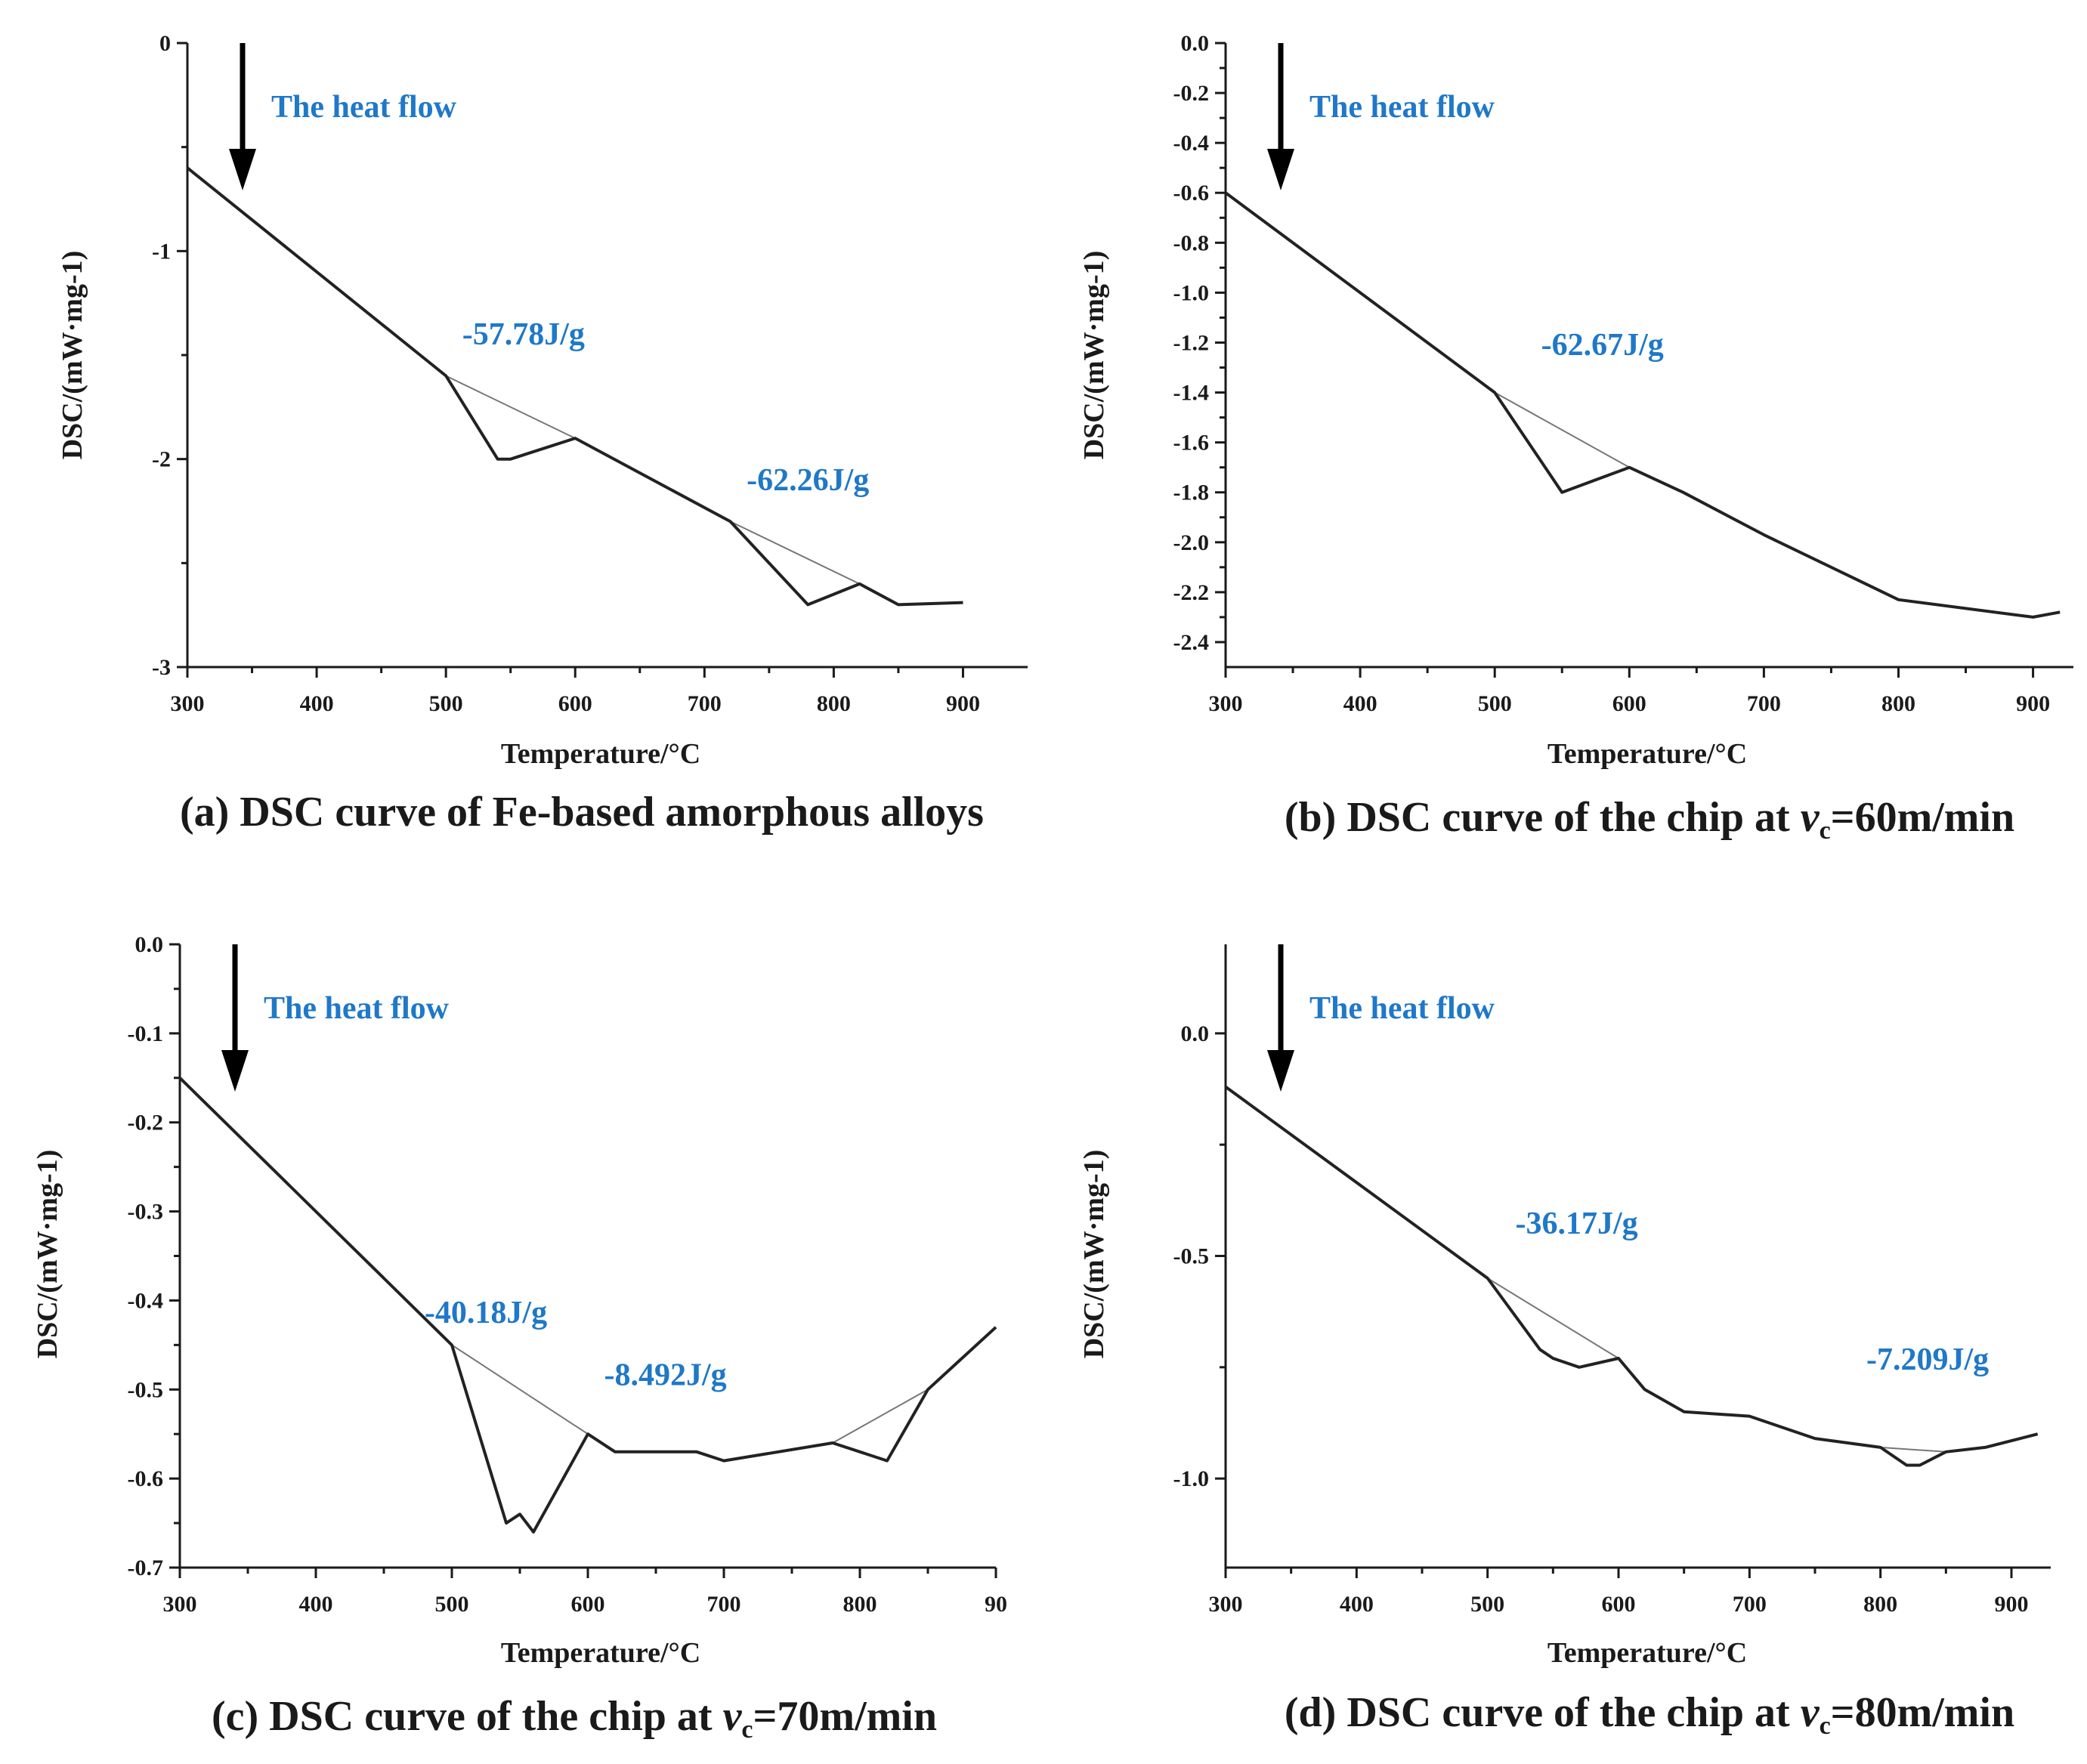 The height and width of the screenshot is (1764, 2087). Describe the element at coordinates (996, 1604) in the screenshot. I see `x-tick-label: 90` at that location.